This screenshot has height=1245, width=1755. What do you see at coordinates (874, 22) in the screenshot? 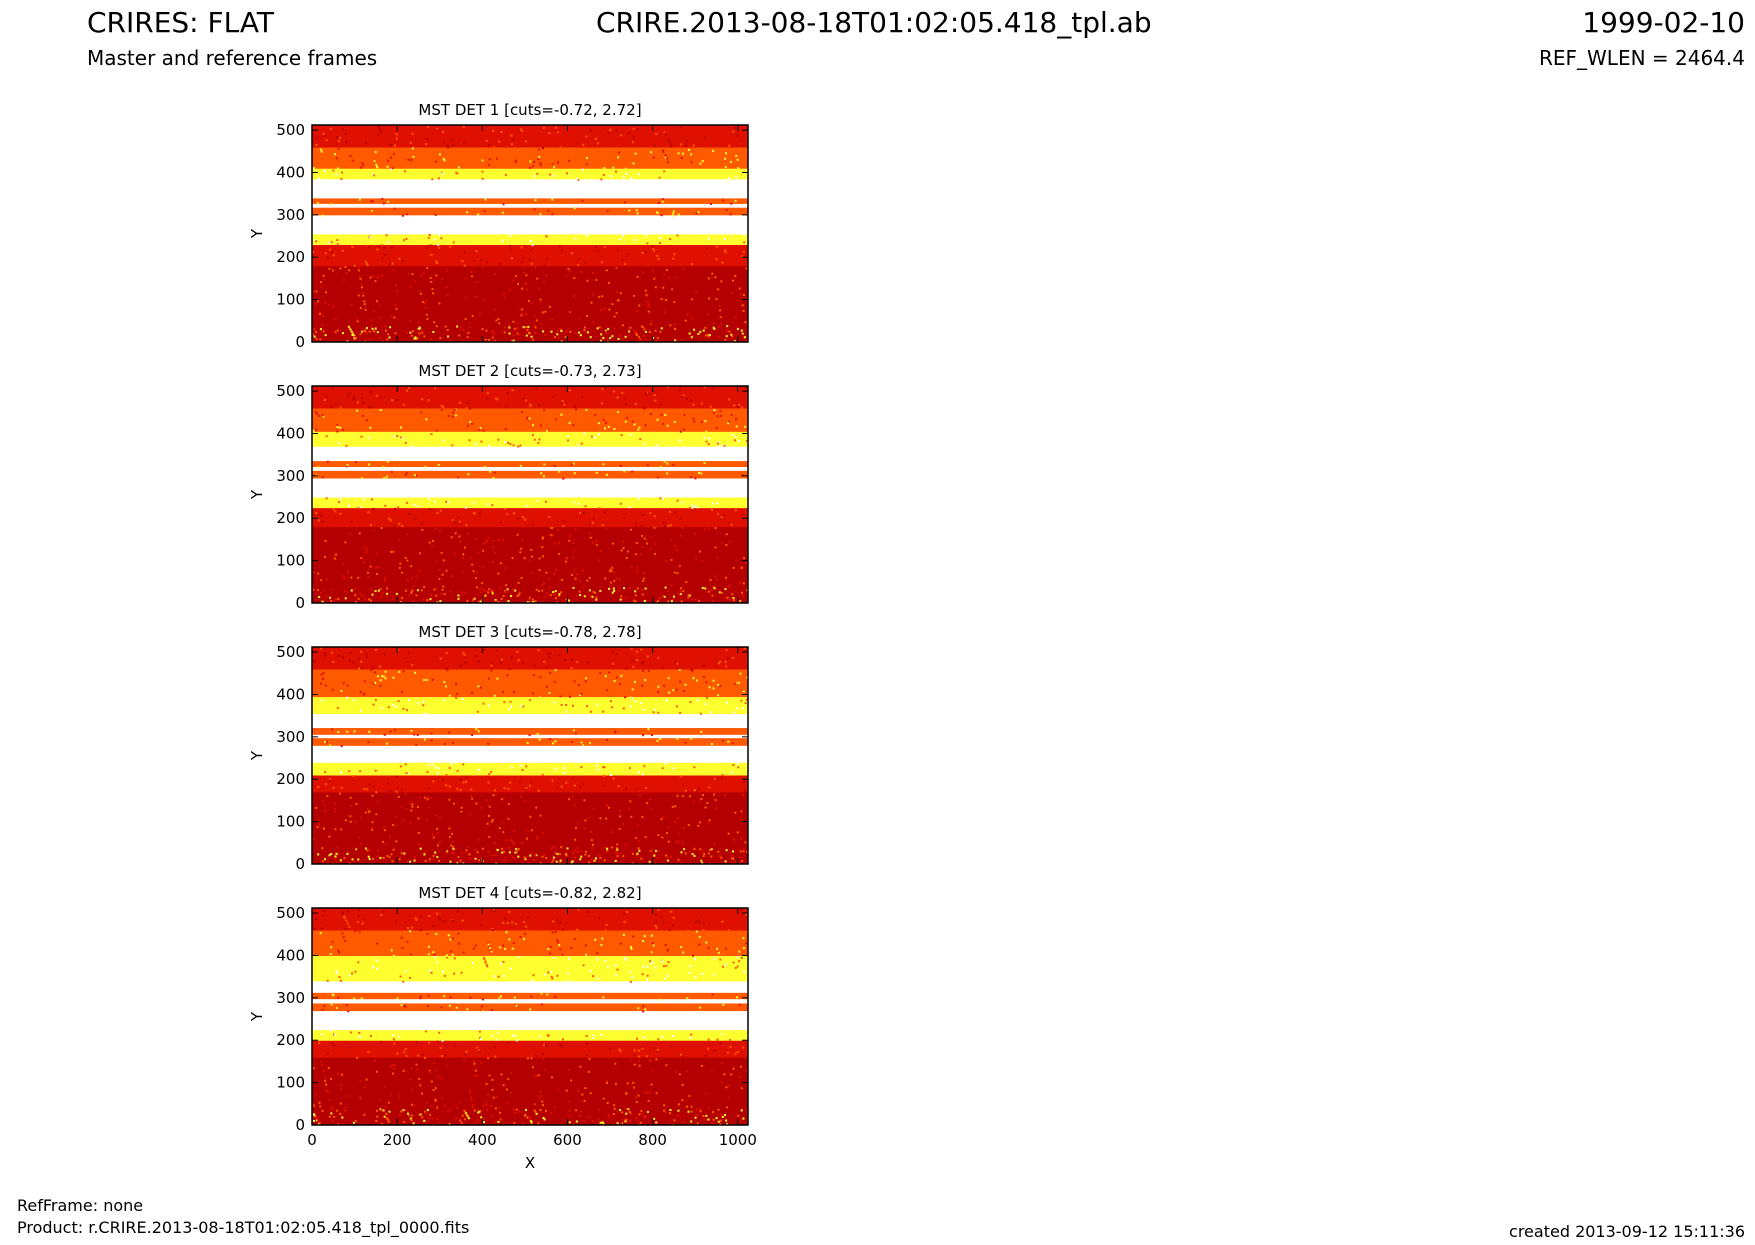
I see `file-name: CRIRE.2013-08-18T01:02:05.418_tpl.ab` at bounding box center [874, 22].